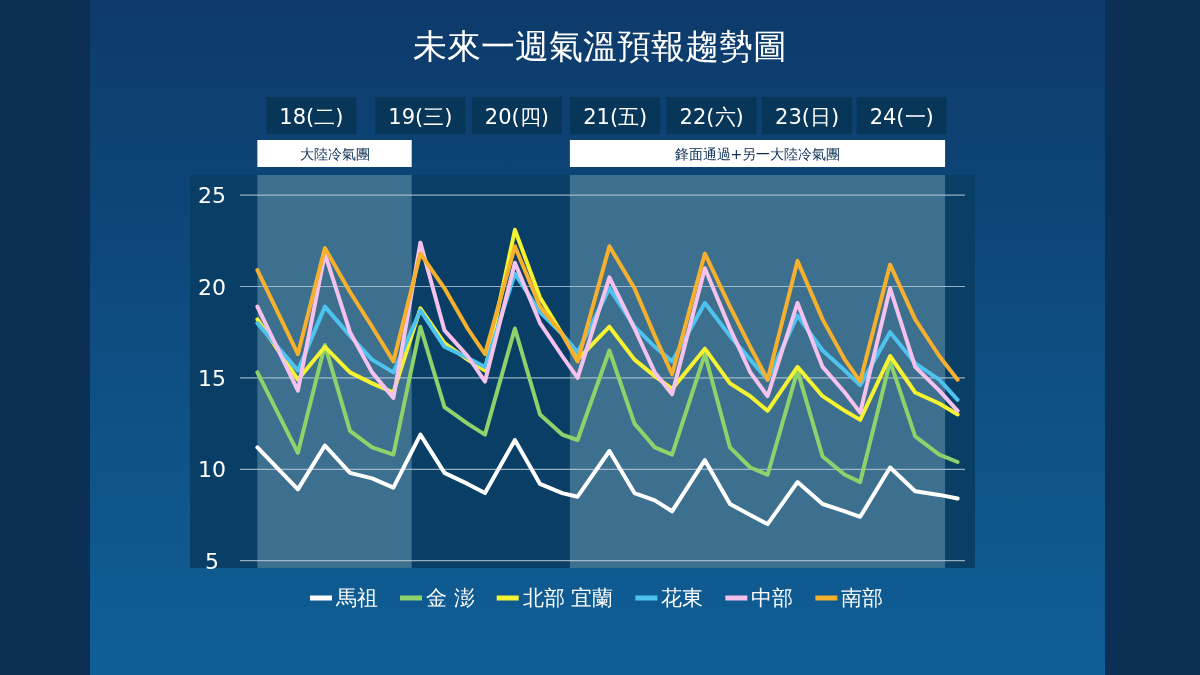 The width and height of the screenshot is (1200, 675). What do you see at coordinates (682, 598) in the screenshot?
I see `legend-label: 花東` at bounding box center [682, 598].